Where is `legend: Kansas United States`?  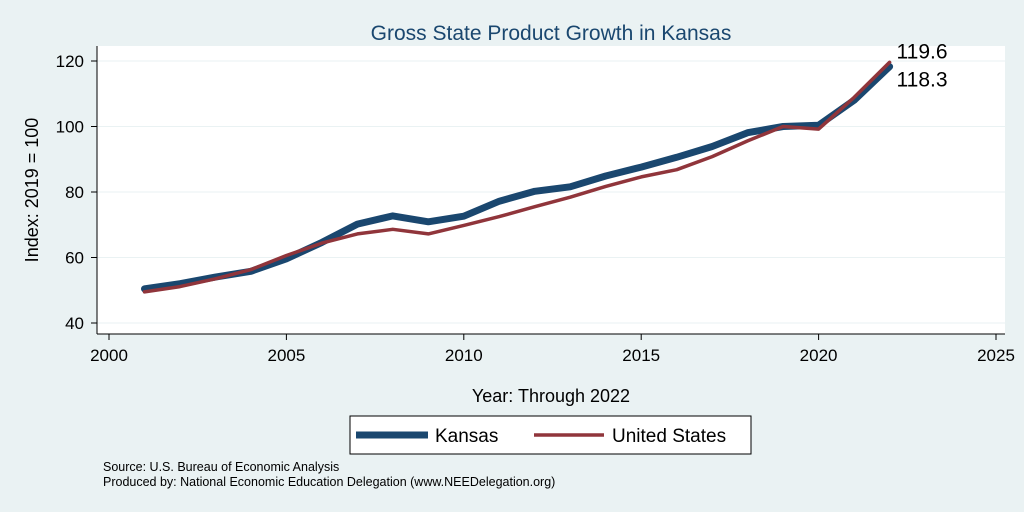 legend: Kansas United States is located at coordinates (550, 435).